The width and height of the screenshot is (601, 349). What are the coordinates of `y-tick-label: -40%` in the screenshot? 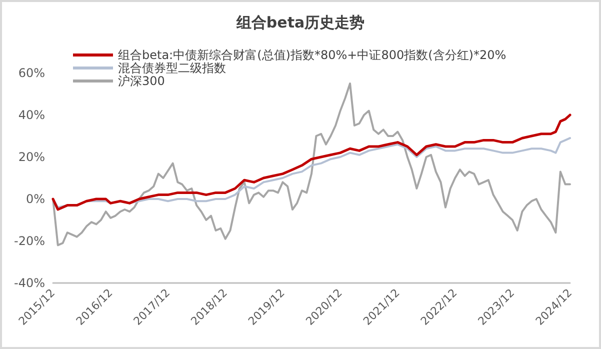 It's located at (29, 283).